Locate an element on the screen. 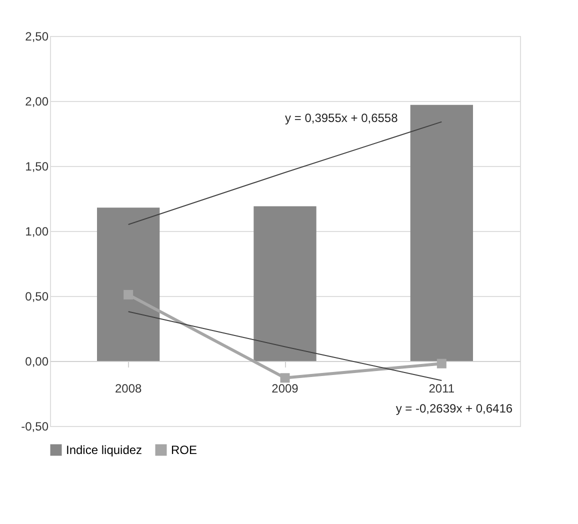  y-tick-label: 2,50 is located at coordinates (37, 37).